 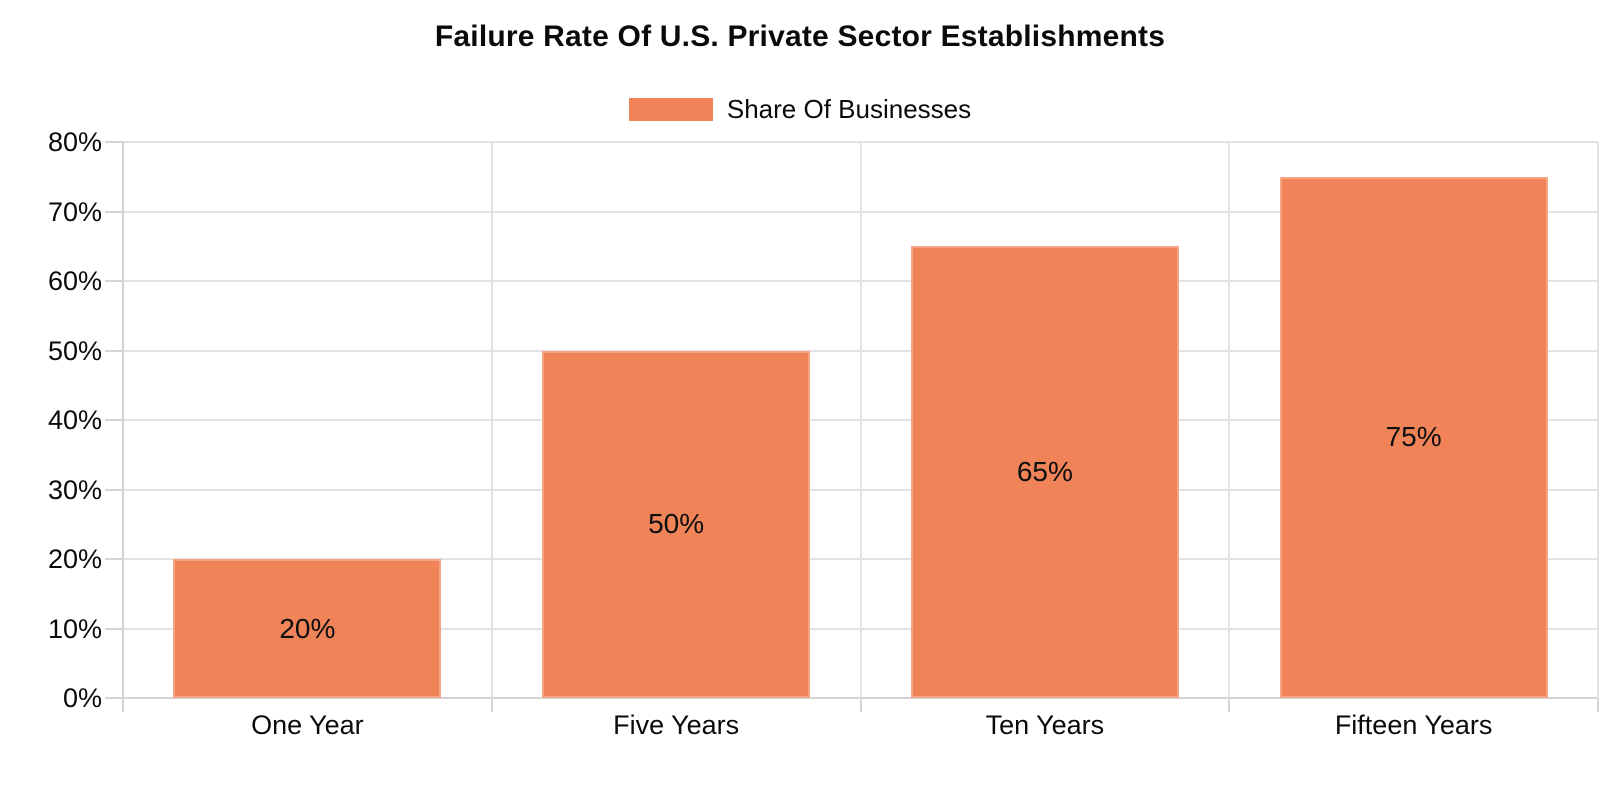 I want to click on legend-swatch, so click(x=670, y=109).